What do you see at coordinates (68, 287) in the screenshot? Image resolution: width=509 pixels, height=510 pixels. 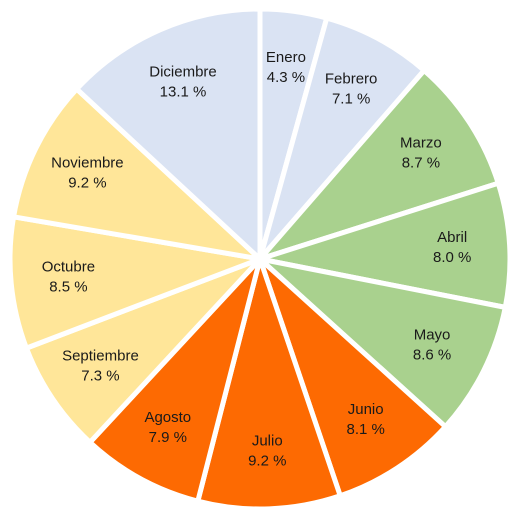 I see `slice-value-label: 8.5 %` at bounding box center [68, 287].